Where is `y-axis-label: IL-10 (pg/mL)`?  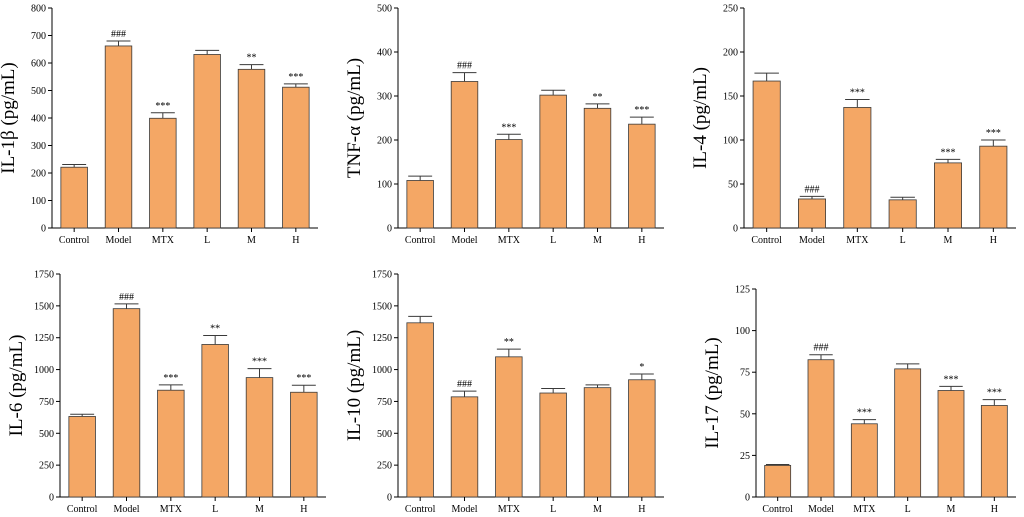 y-axis-label: IL-10 (pg/mL) is located at coordinates (354, 385).